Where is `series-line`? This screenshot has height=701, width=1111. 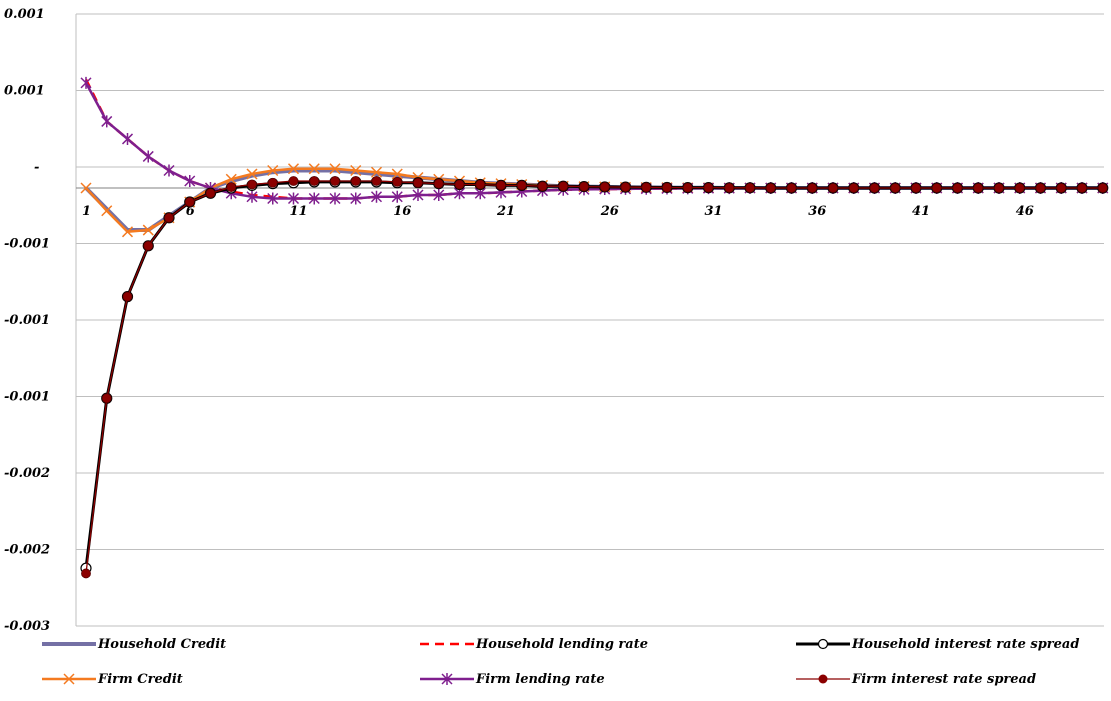 series-line is located at coordinates (594, 200).